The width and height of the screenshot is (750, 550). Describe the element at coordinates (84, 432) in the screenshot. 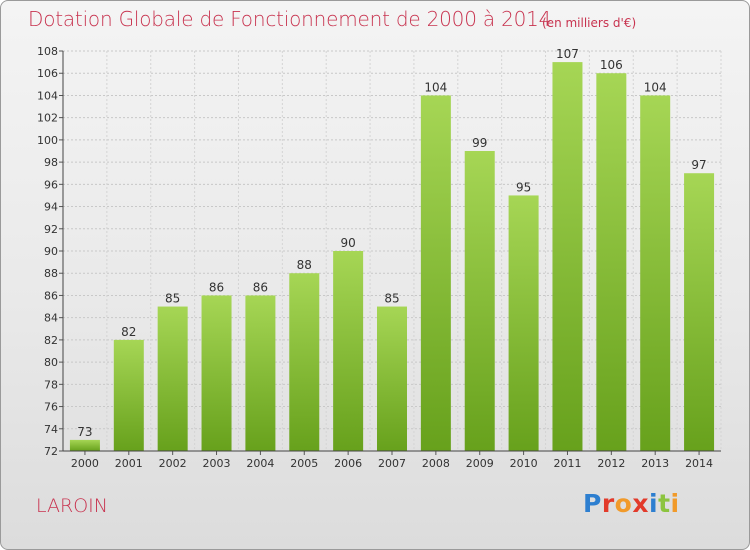

I see `data-label-2000: 73` at that location.